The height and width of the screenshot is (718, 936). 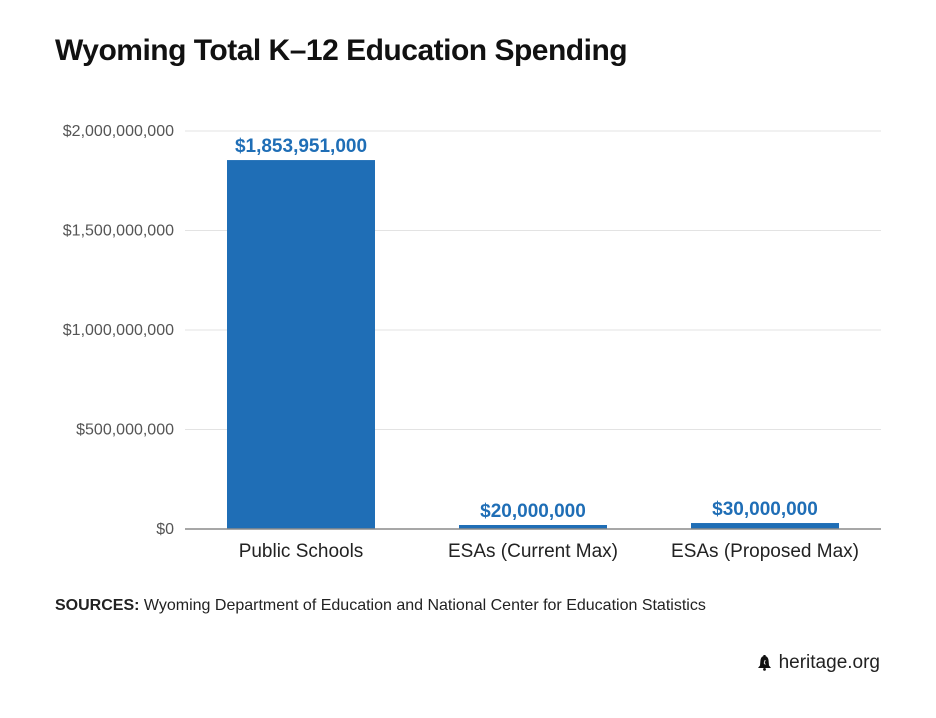 What do you see at coordinates (765, 509) in the screenshot?
I see `data-label: $30,000,000` at bounding box center [765, 509].